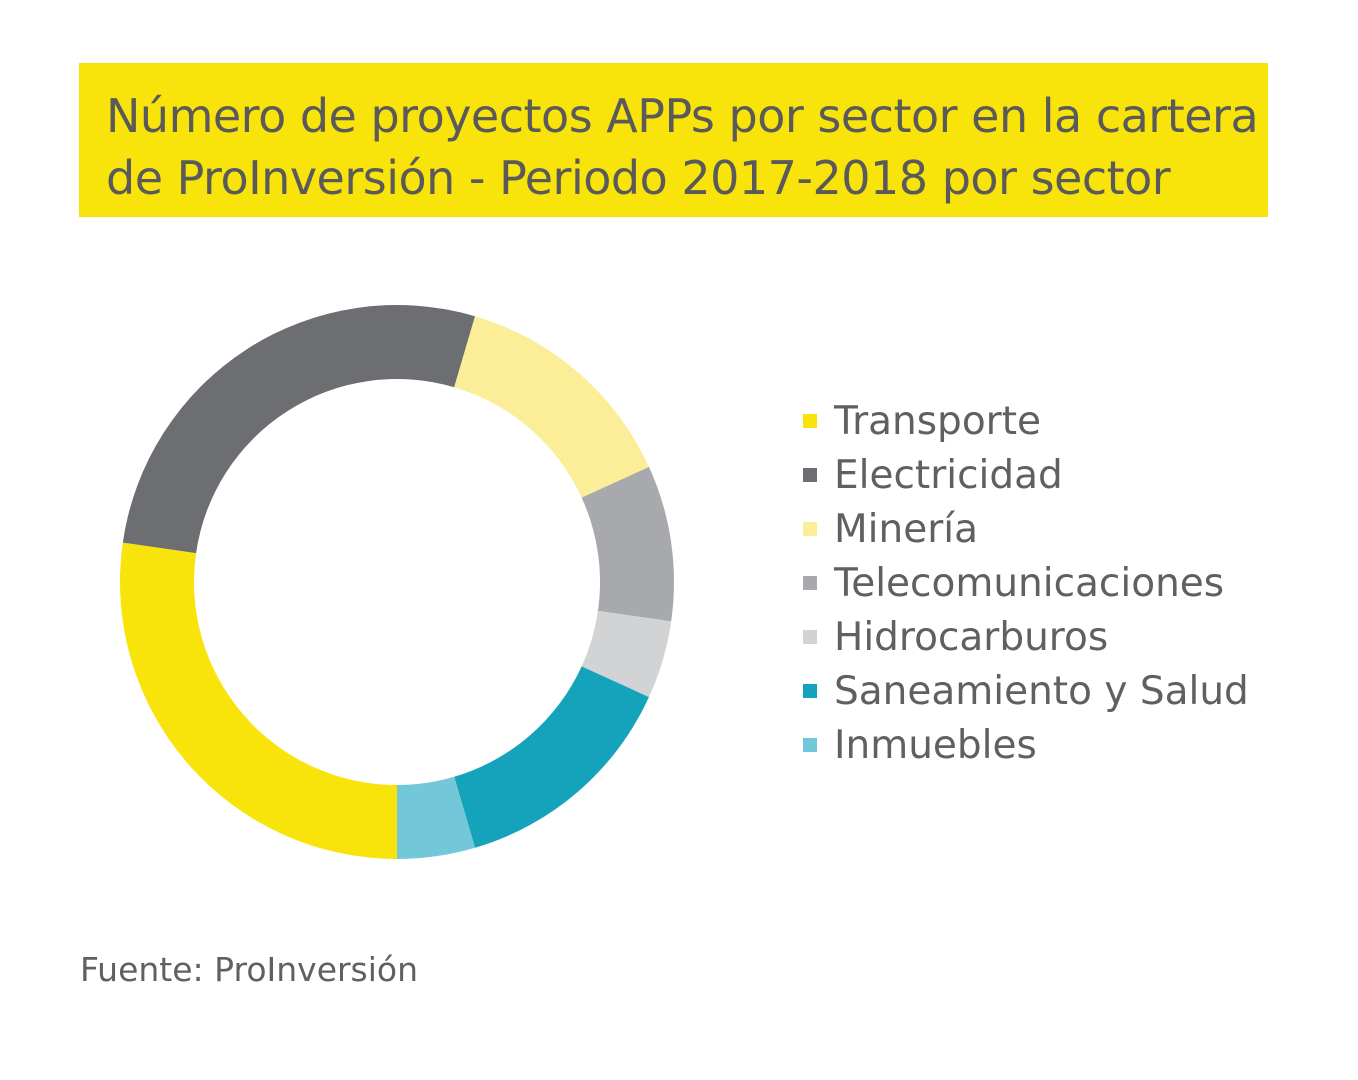 This screenshot has height=1080, width=1358. What do you see at coordinates (299, 429) in the screenshot?
I see `slice-electricidad` at bounding box center [299, 429].